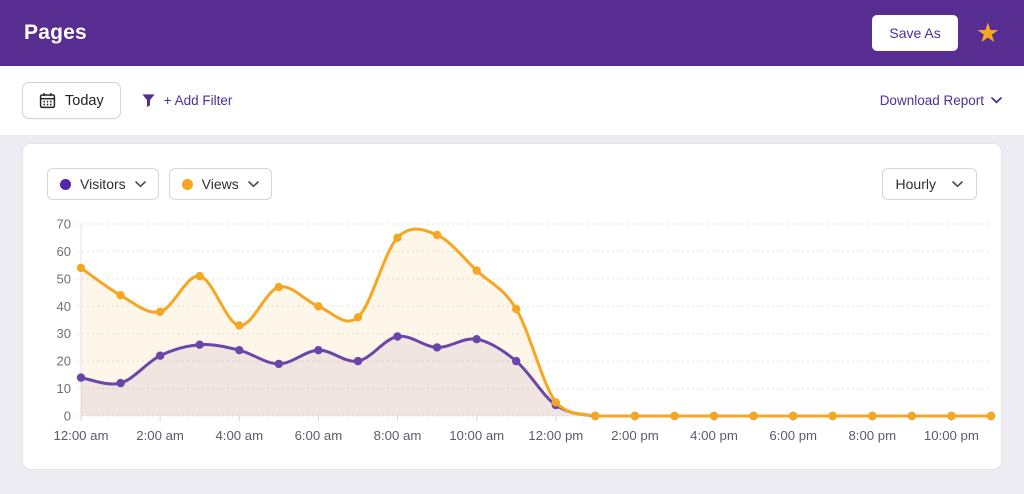 This screenshot has height=494, width=1024. What do you see at coordinates (512, 33) in the screenshot?
I see `app-header: Pages Save As ★` at bounding box center [512, 33].